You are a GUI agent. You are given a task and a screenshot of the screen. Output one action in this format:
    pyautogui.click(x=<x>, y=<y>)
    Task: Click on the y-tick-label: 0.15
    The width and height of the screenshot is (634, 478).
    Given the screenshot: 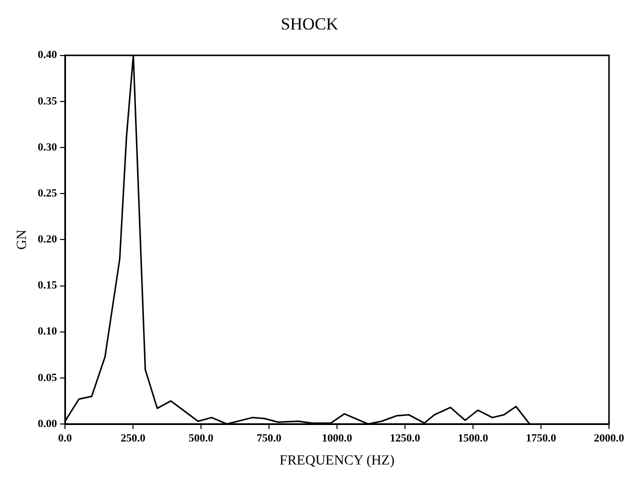 What is the action you would take?
    pyautogui.click(x=48, y=286)
    